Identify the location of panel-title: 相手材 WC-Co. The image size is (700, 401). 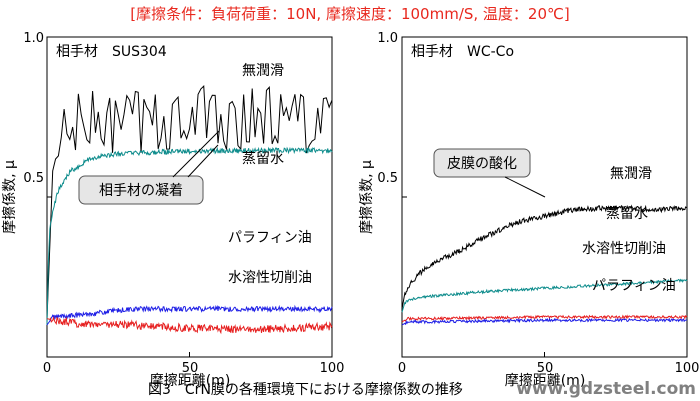
(462, 52).